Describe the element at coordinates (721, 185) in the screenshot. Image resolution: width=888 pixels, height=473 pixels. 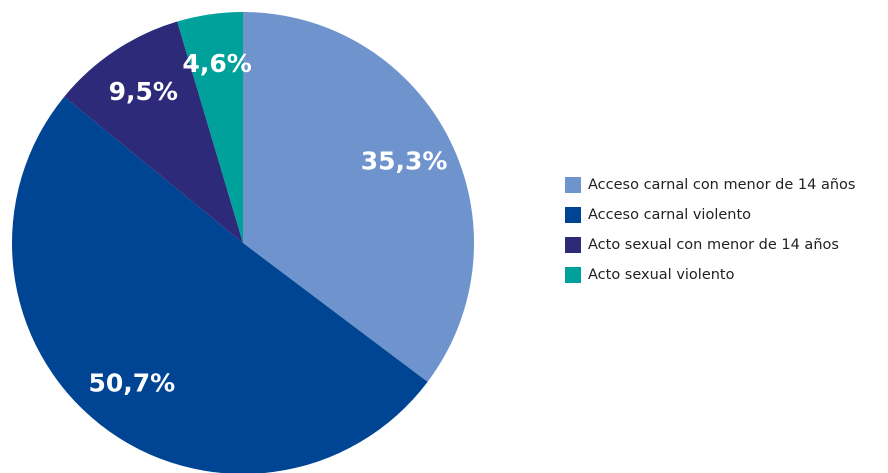
I see `legend-label: Acceso carnal con menor de 14 años` at that location.